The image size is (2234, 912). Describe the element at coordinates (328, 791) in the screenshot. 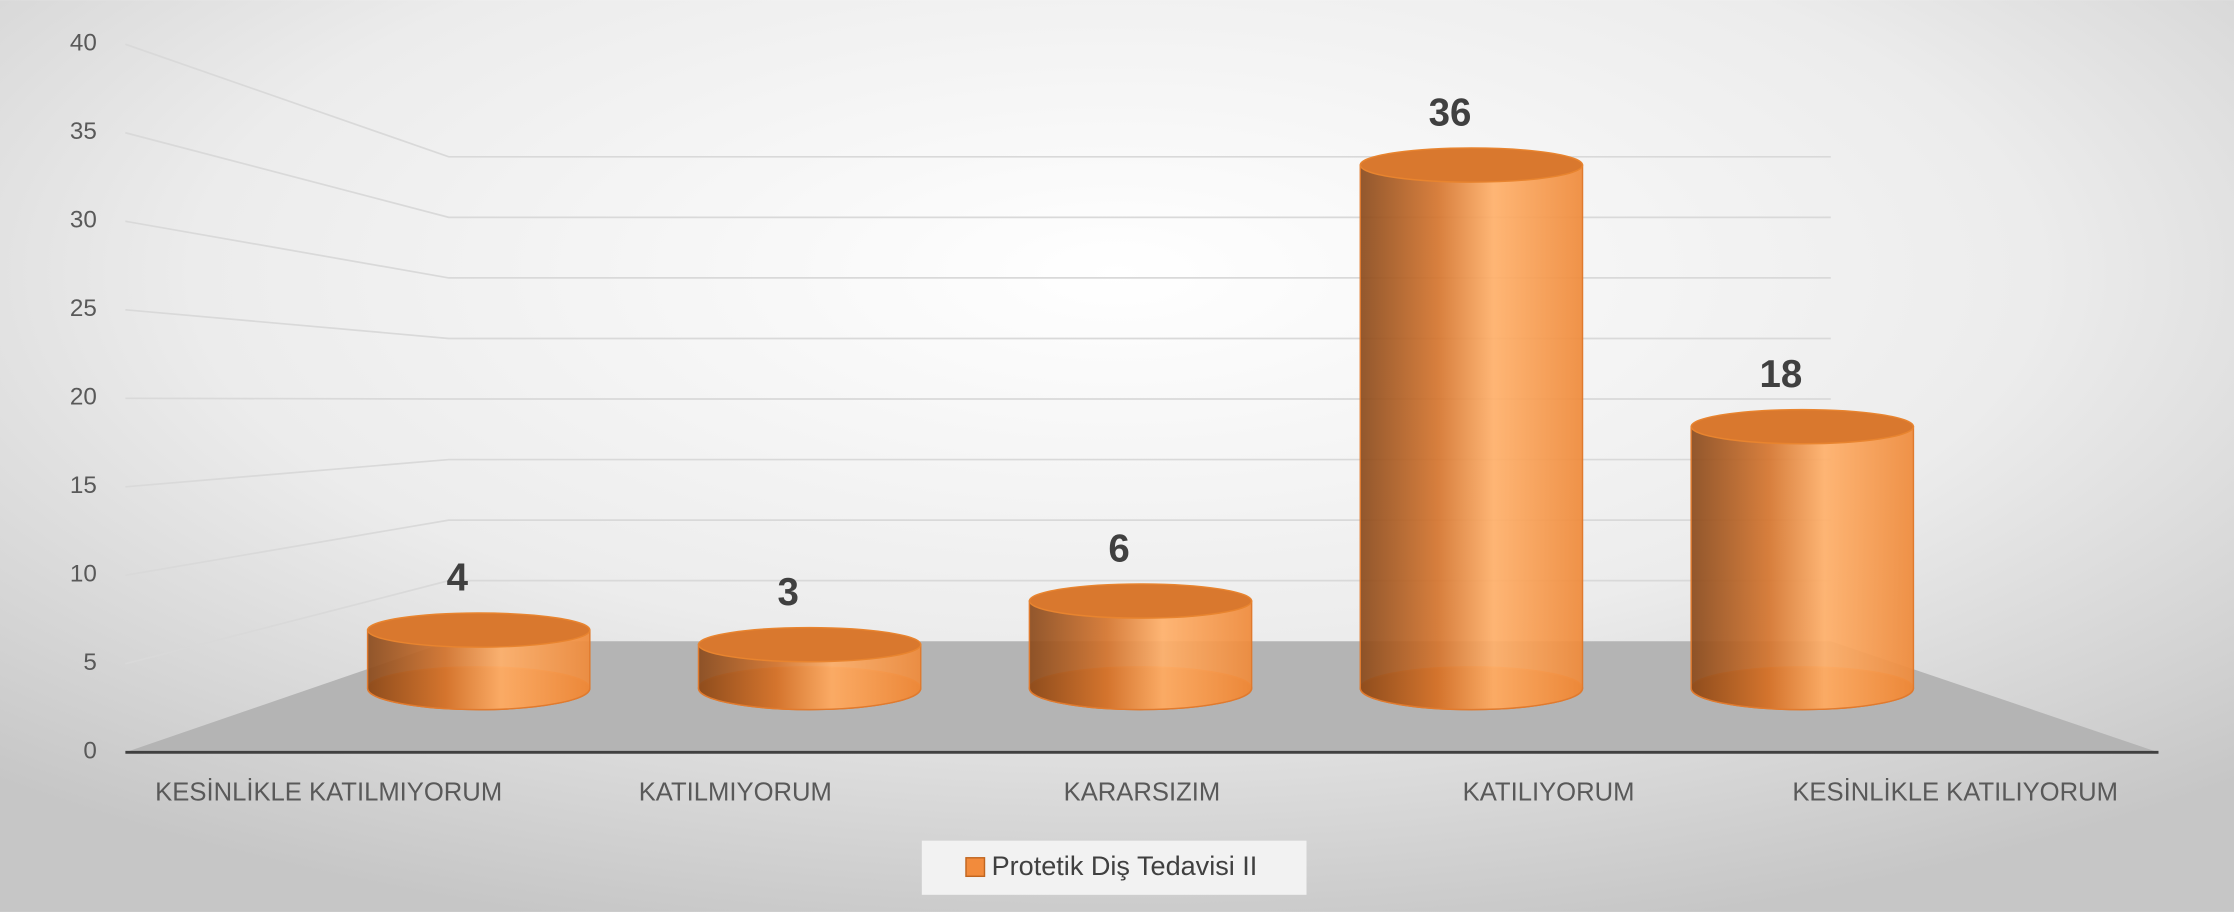

I see `x-tick-label: KESİNLİKLE KATILMIYORUM` at that location.